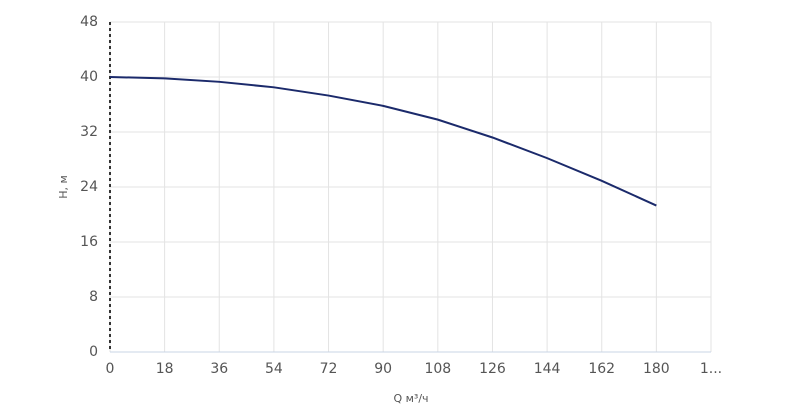  I want to click on y-tick-label: 40, so click(89, 77).